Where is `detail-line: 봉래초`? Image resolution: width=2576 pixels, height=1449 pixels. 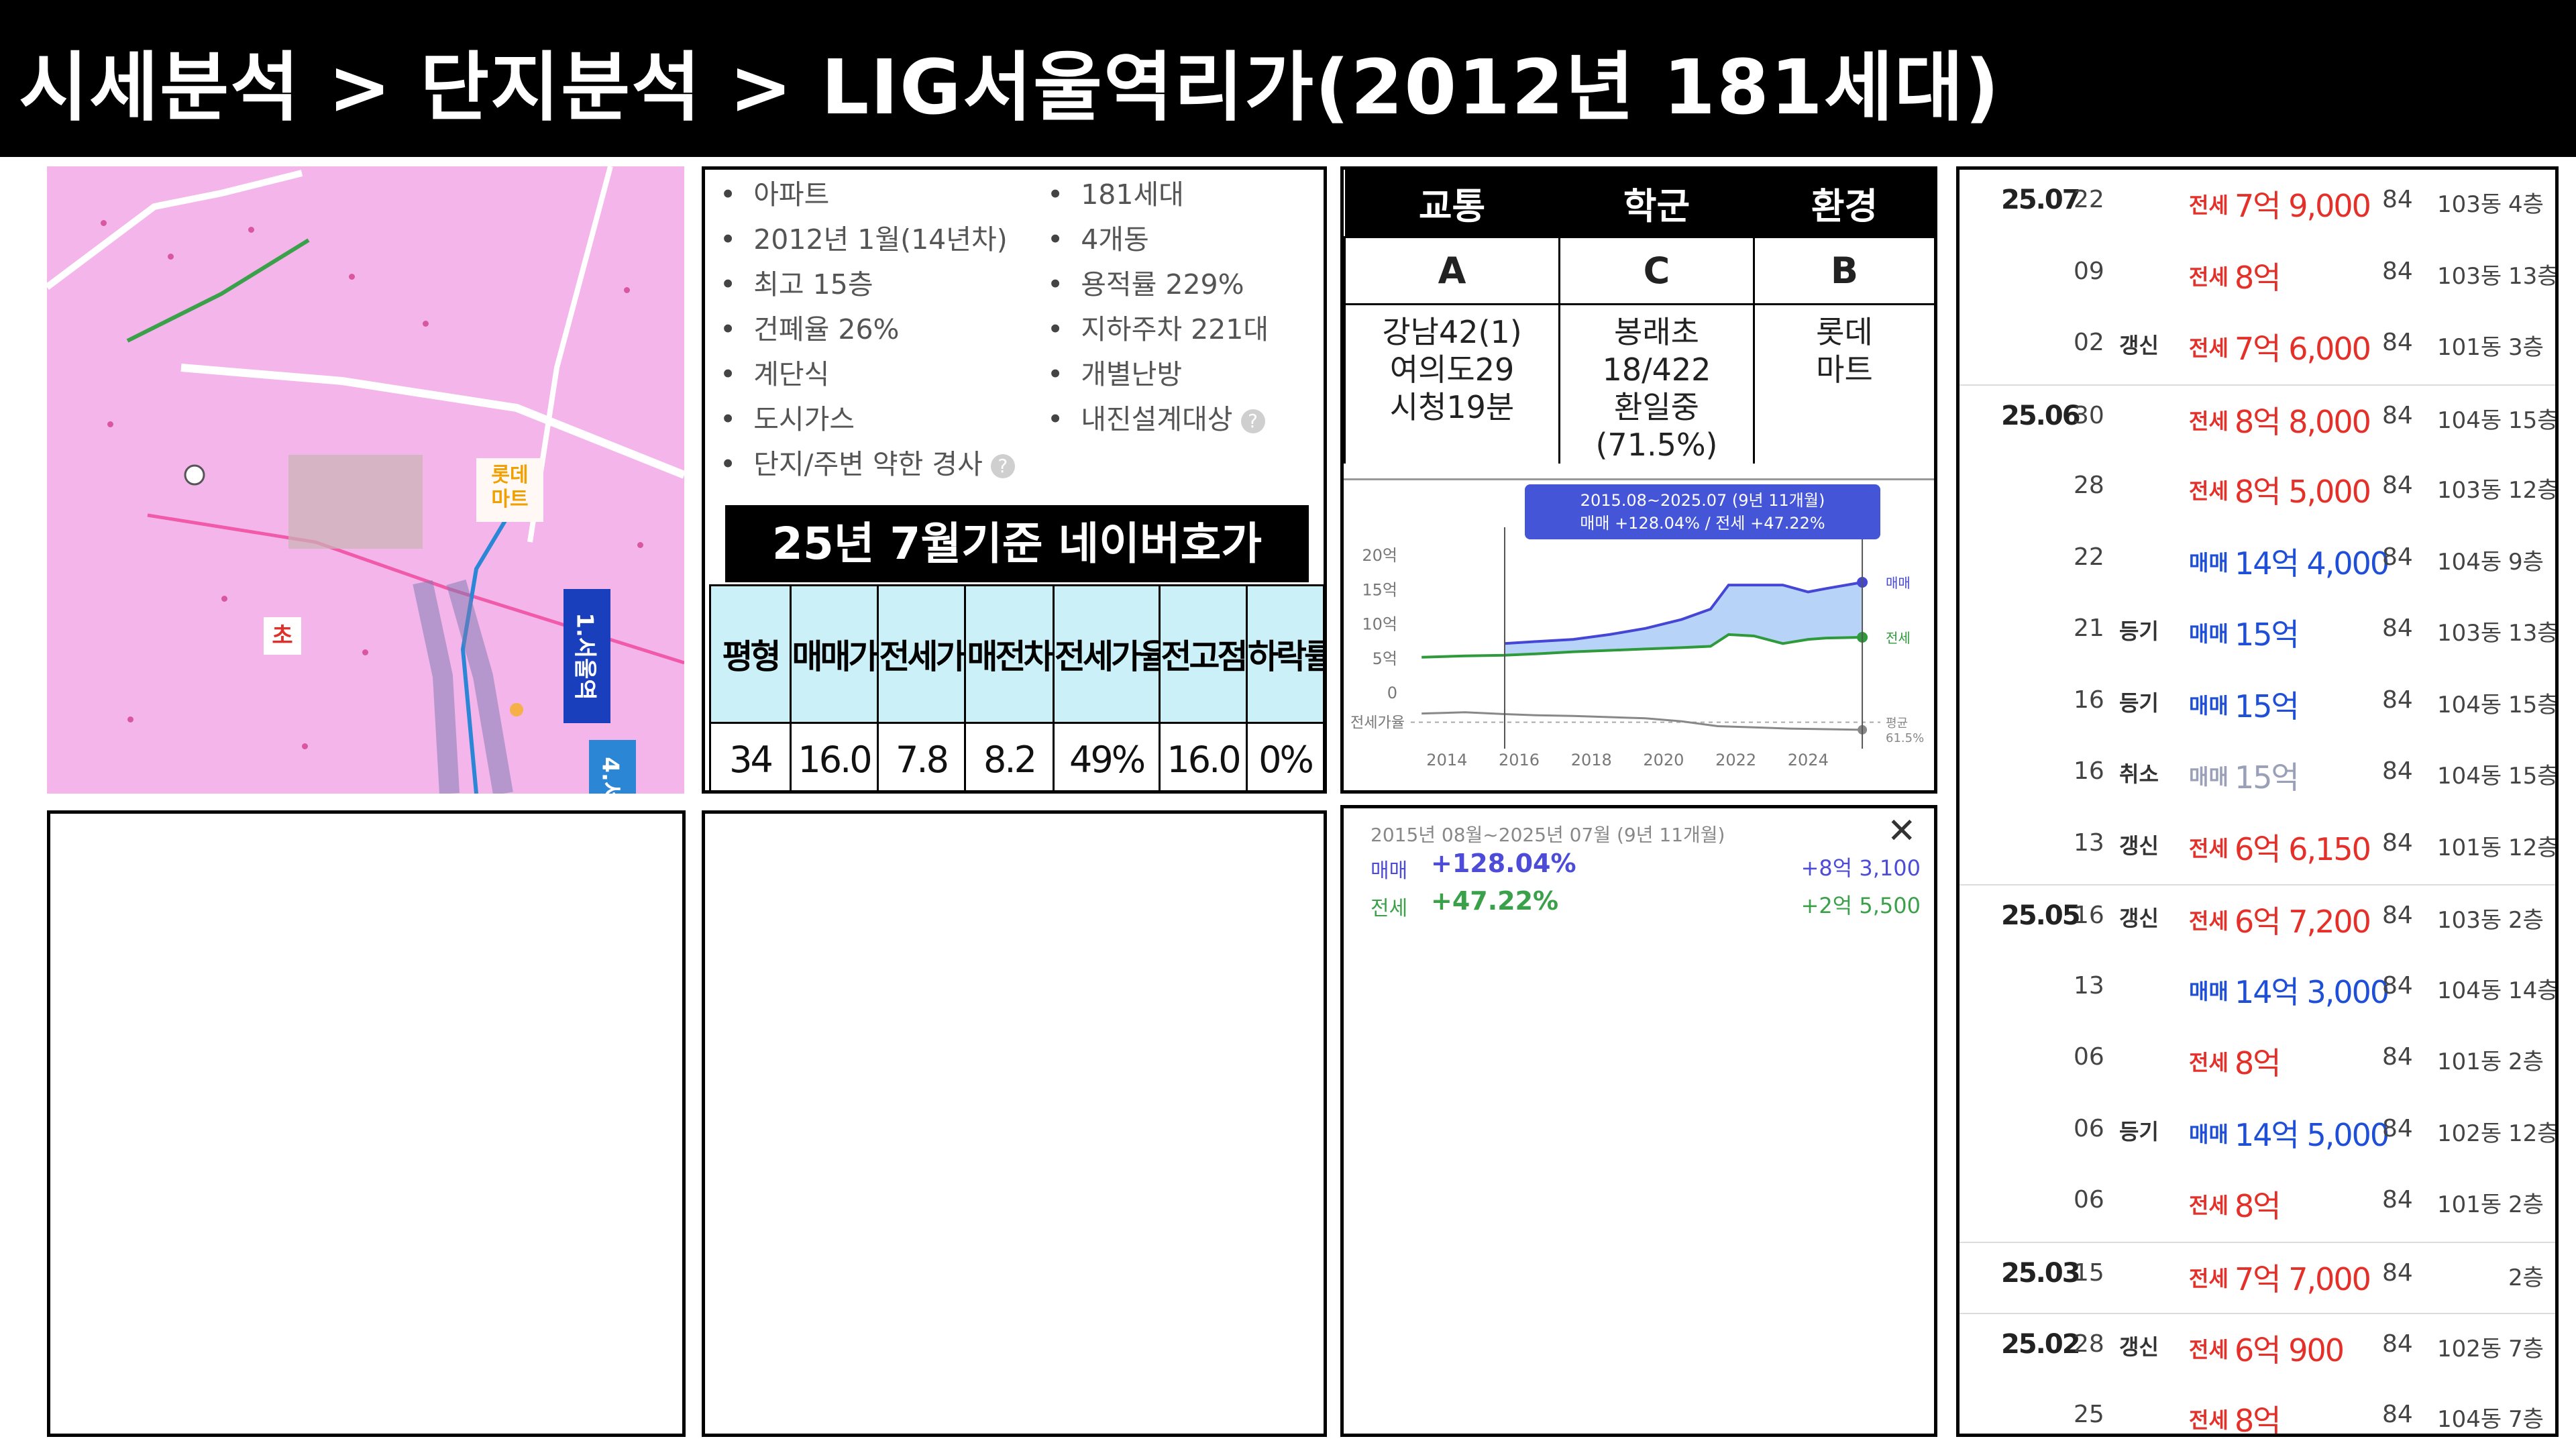
detail-line: 봉래초 is located at coordinates (1656, 331).